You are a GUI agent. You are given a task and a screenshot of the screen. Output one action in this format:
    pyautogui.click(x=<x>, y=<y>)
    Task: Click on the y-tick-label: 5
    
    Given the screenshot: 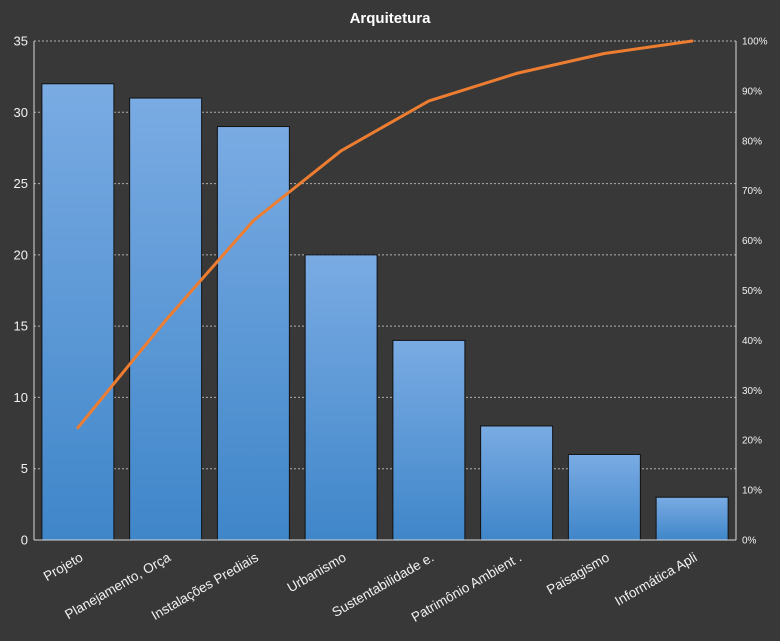 What is the action you would take?
    pyautogui.click(x=24, y=468)
    